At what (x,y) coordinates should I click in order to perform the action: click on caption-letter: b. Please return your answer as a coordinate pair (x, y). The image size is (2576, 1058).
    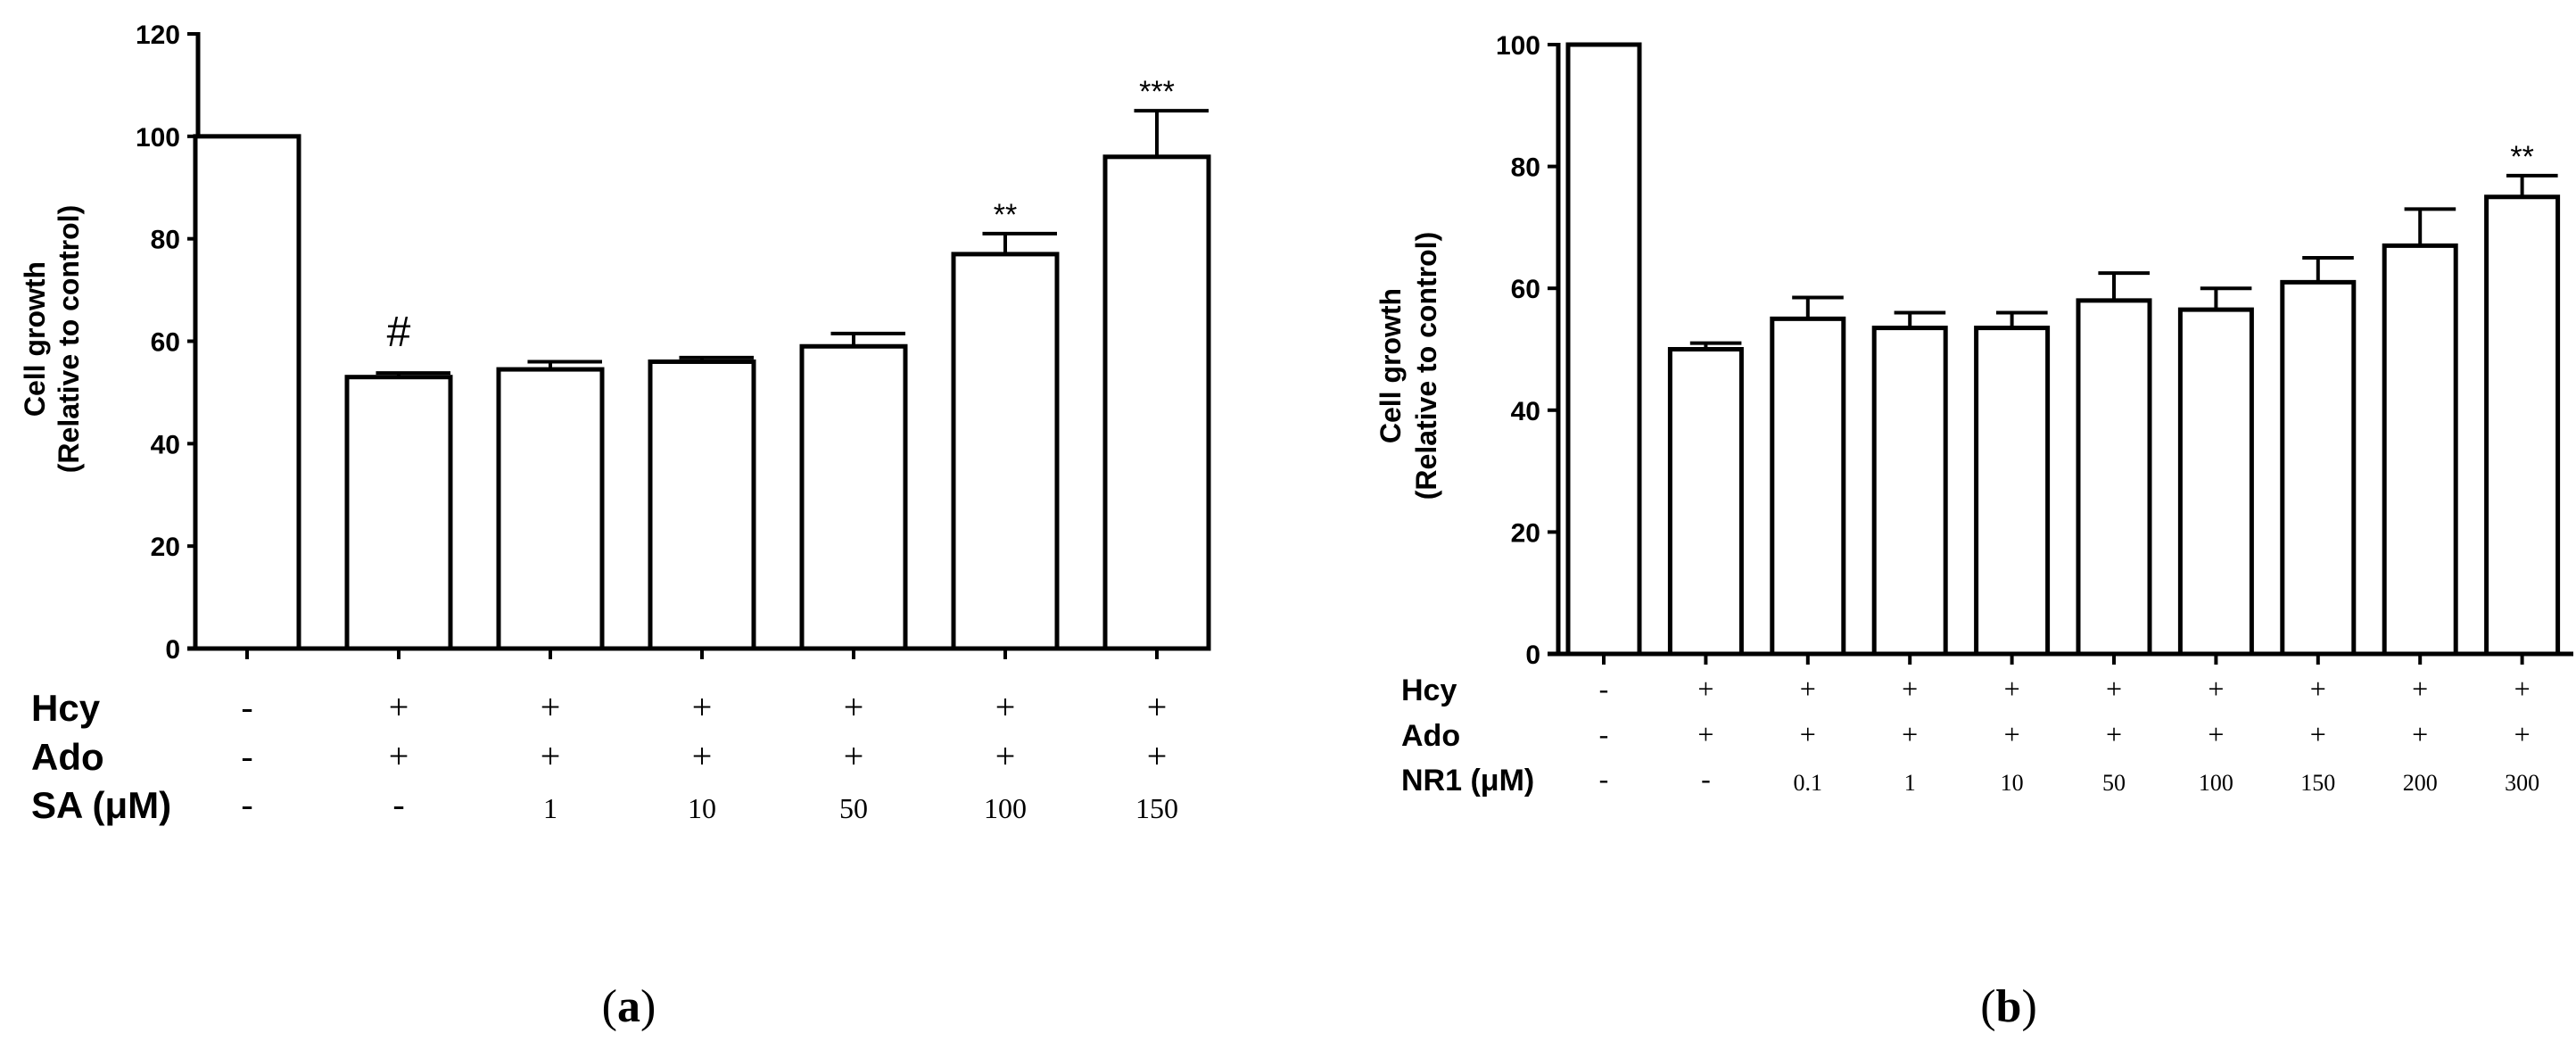
    Looking at the image, I should click on (2009, 1007).